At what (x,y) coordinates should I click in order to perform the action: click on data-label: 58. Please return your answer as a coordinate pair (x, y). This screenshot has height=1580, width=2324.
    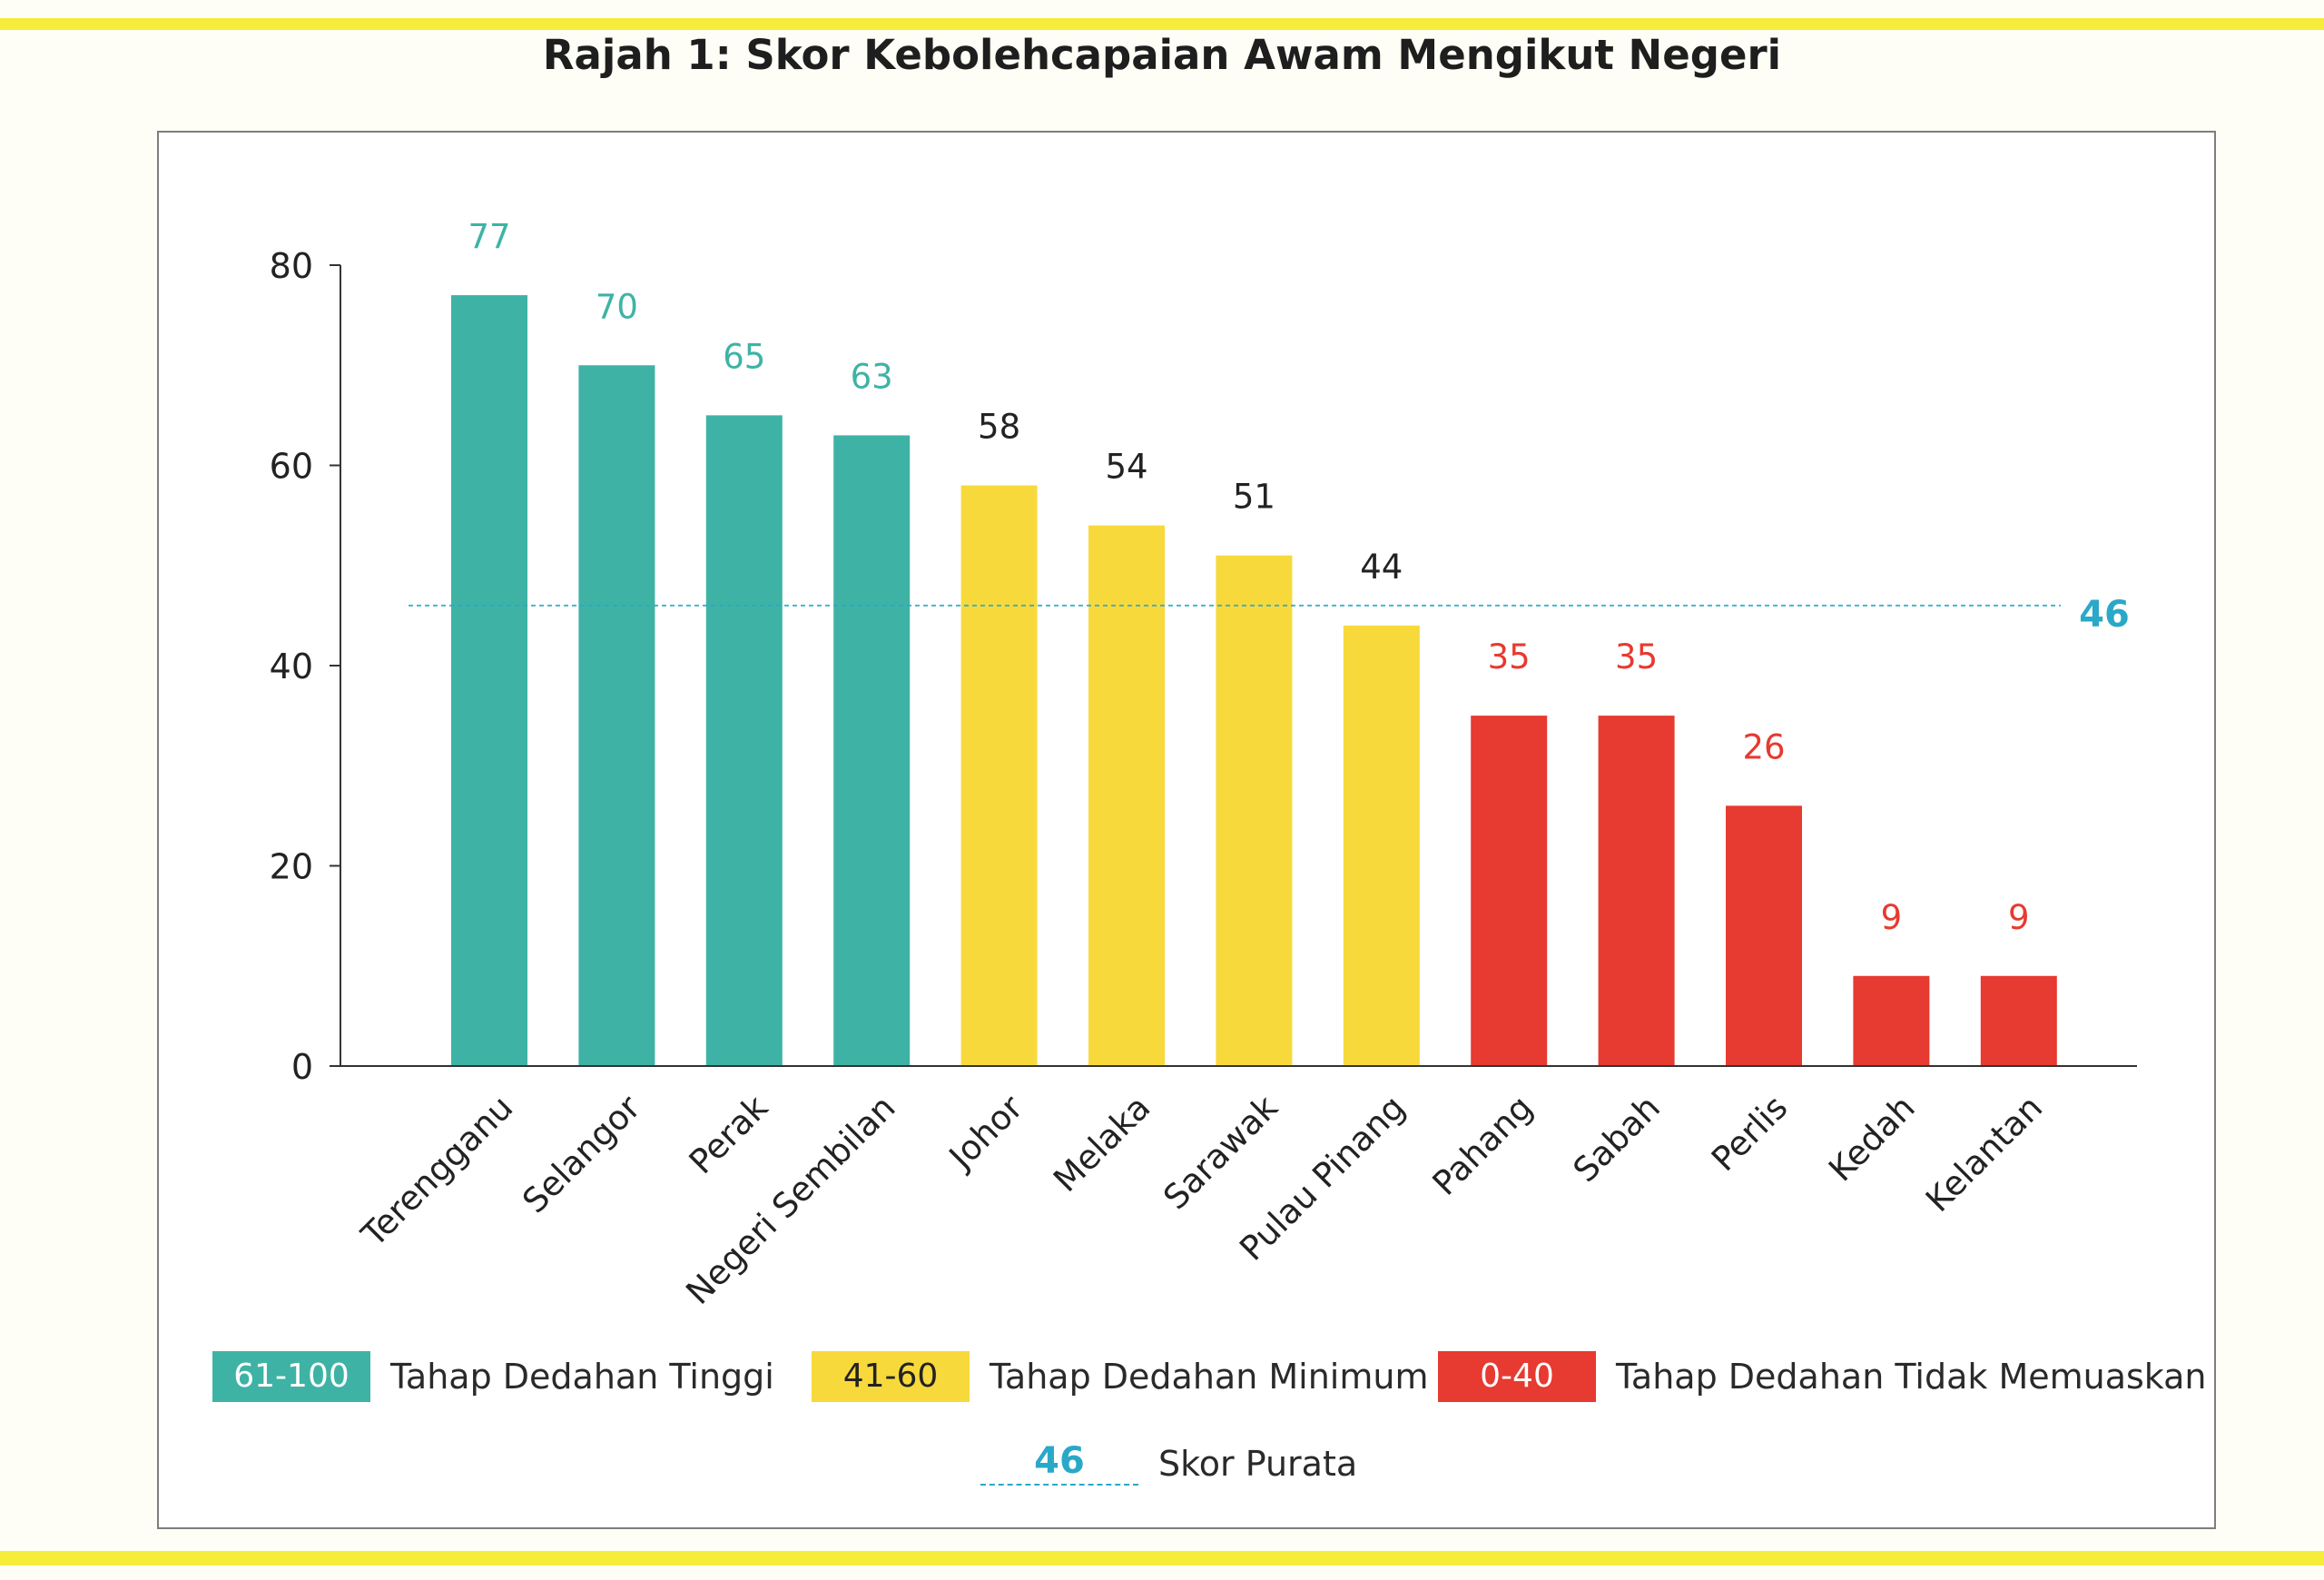
    Looking at the image, I should click on (999, 428).